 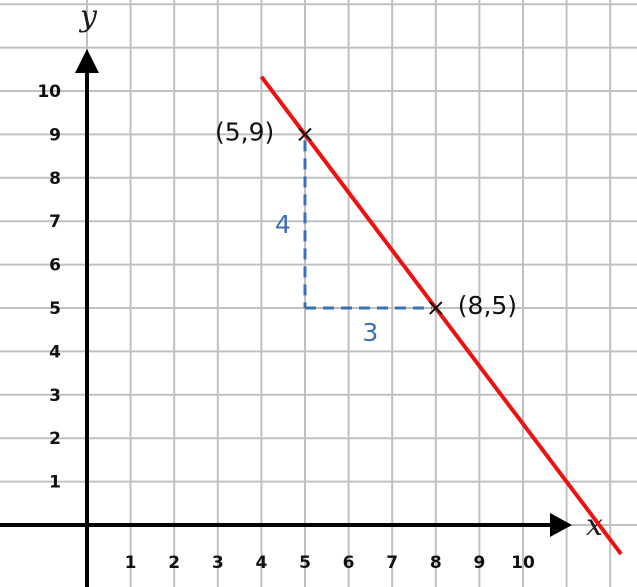 I want to click on y-tick-label: 2, so click(x=55, y=439).